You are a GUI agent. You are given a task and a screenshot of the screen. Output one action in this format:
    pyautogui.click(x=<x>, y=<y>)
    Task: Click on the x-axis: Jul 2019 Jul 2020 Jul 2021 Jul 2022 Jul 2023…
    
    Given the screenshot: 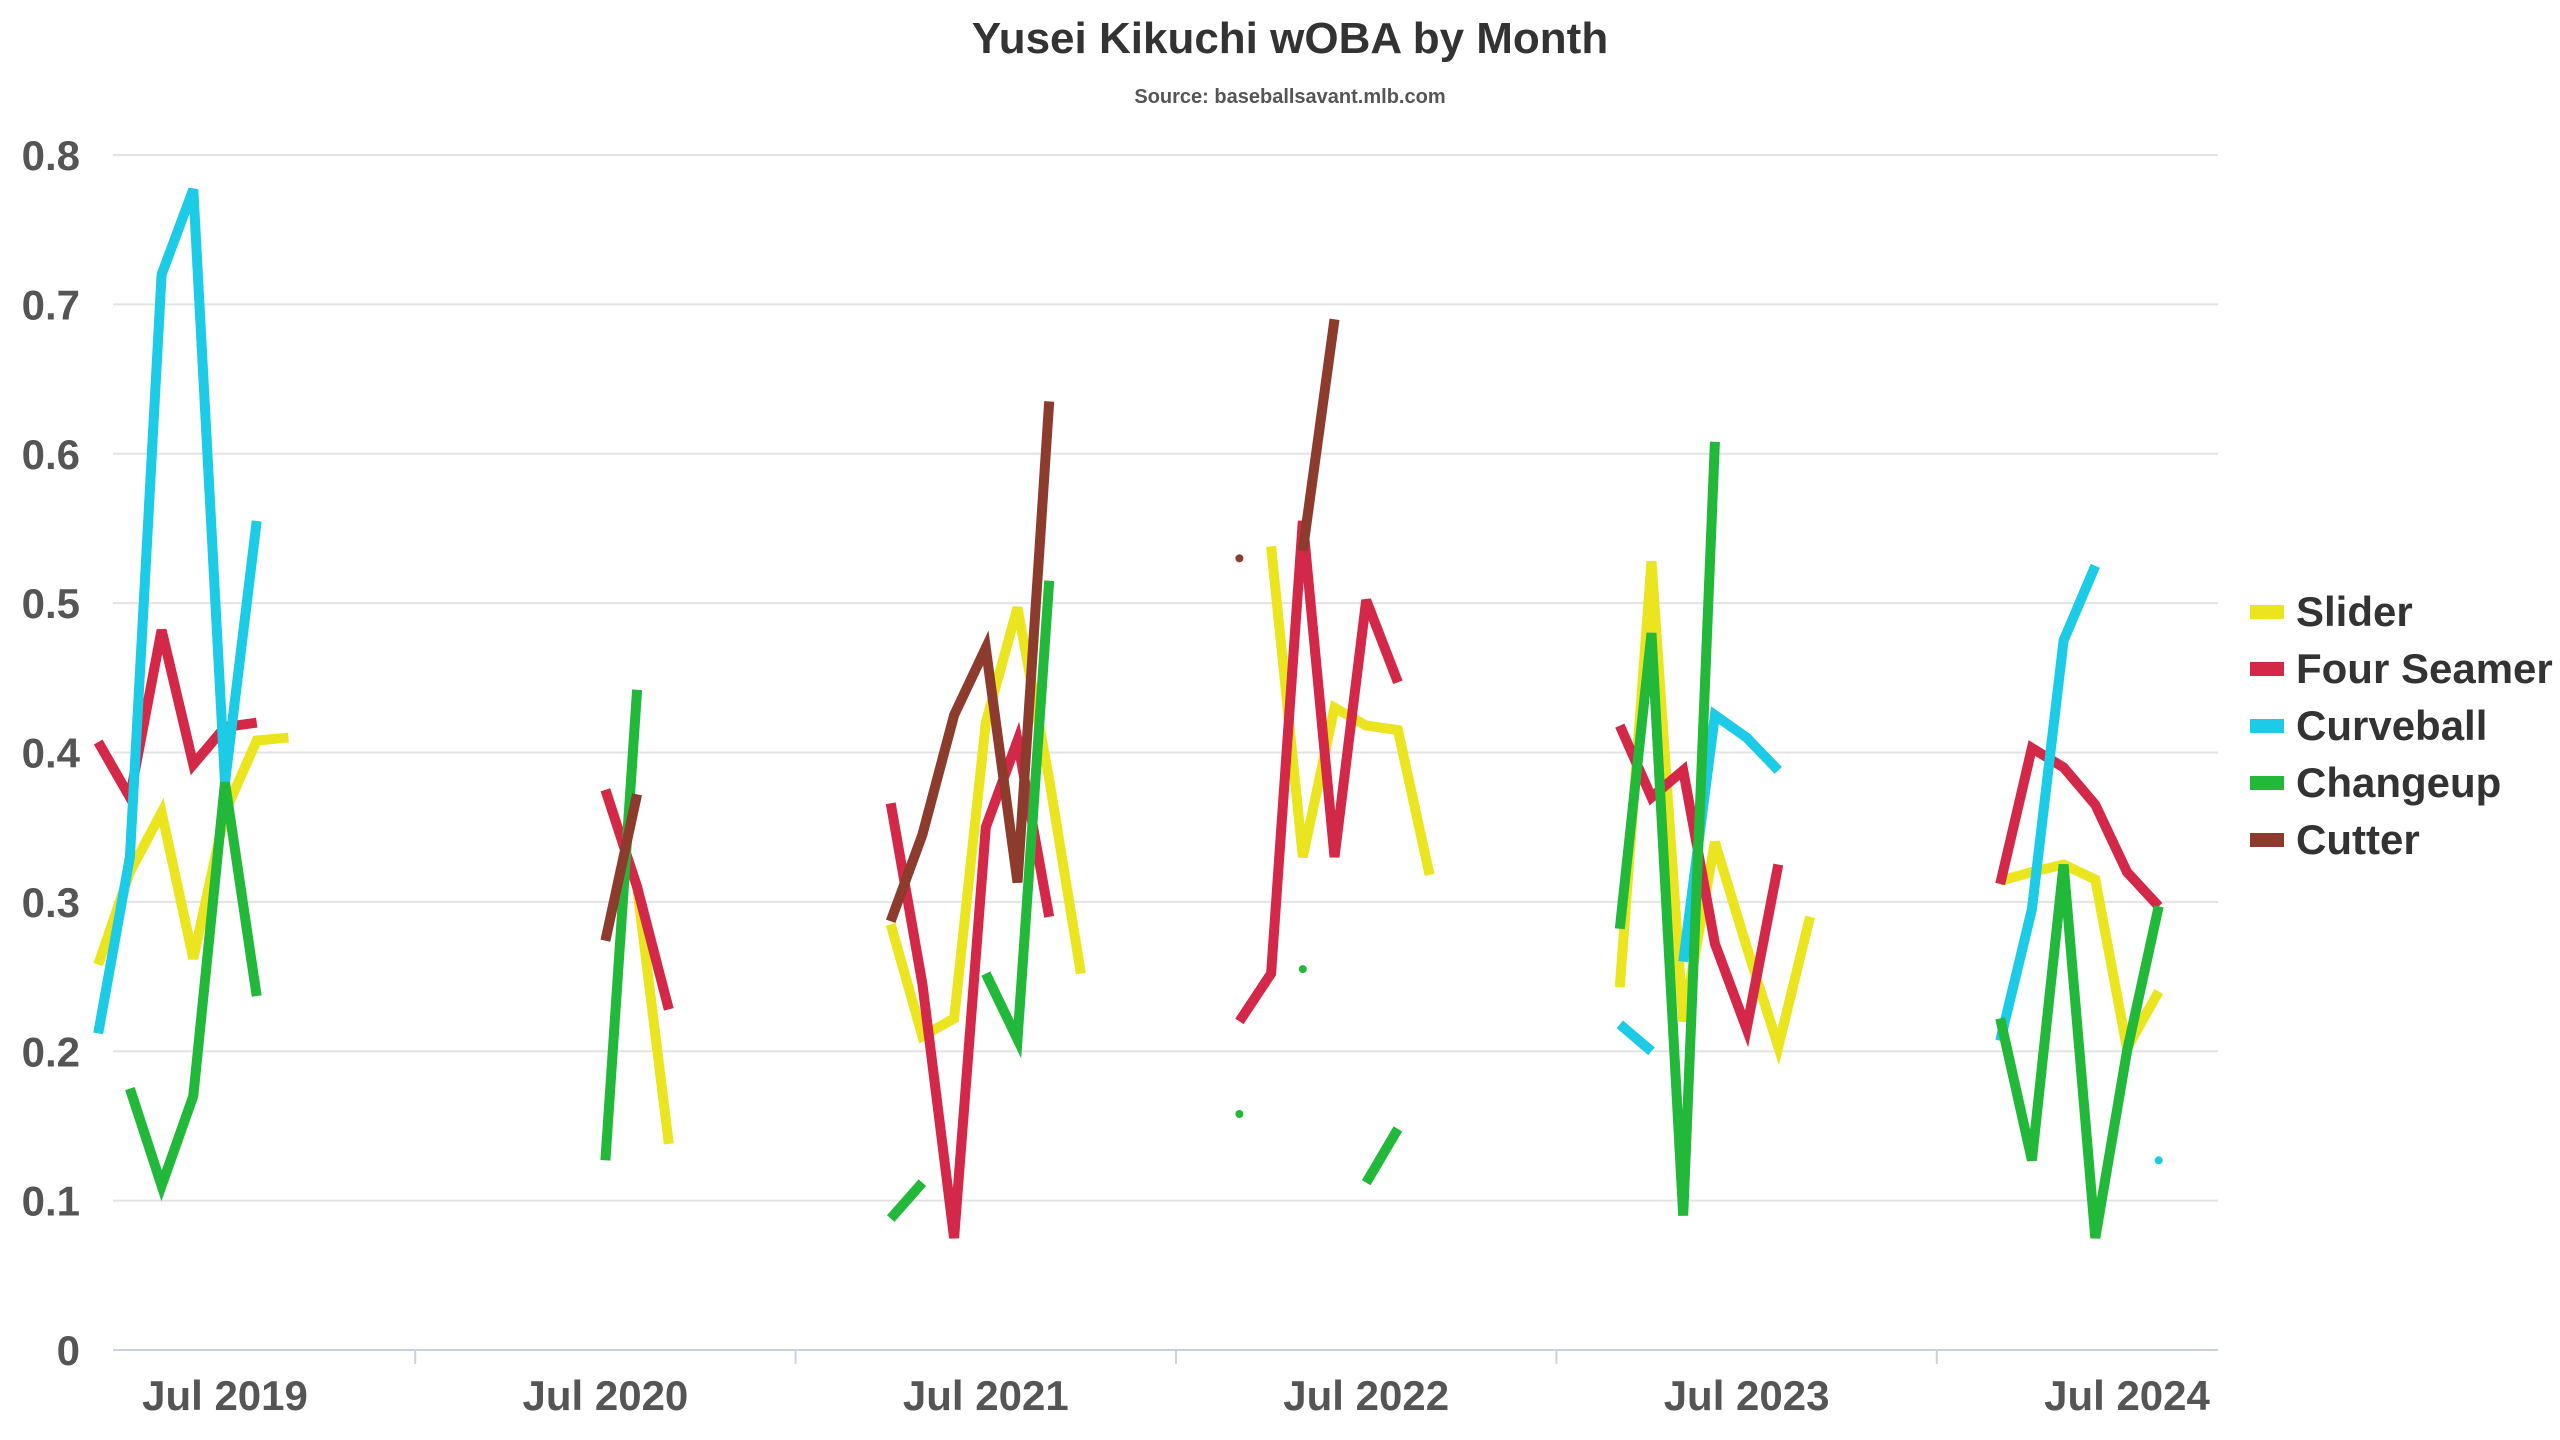 What is the action you would take?
    pyautogui.click(x=1165, y=1384)
    